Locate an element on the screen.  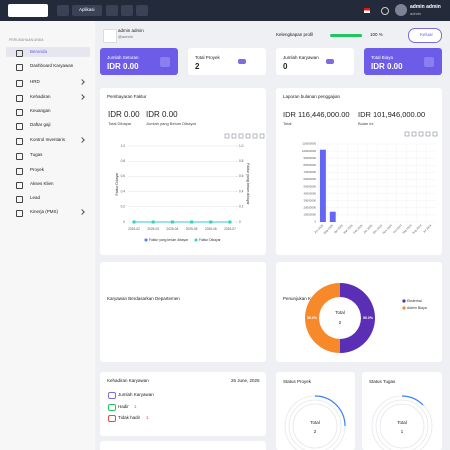
nav-item: HRD is located at coordinates (35, 81).